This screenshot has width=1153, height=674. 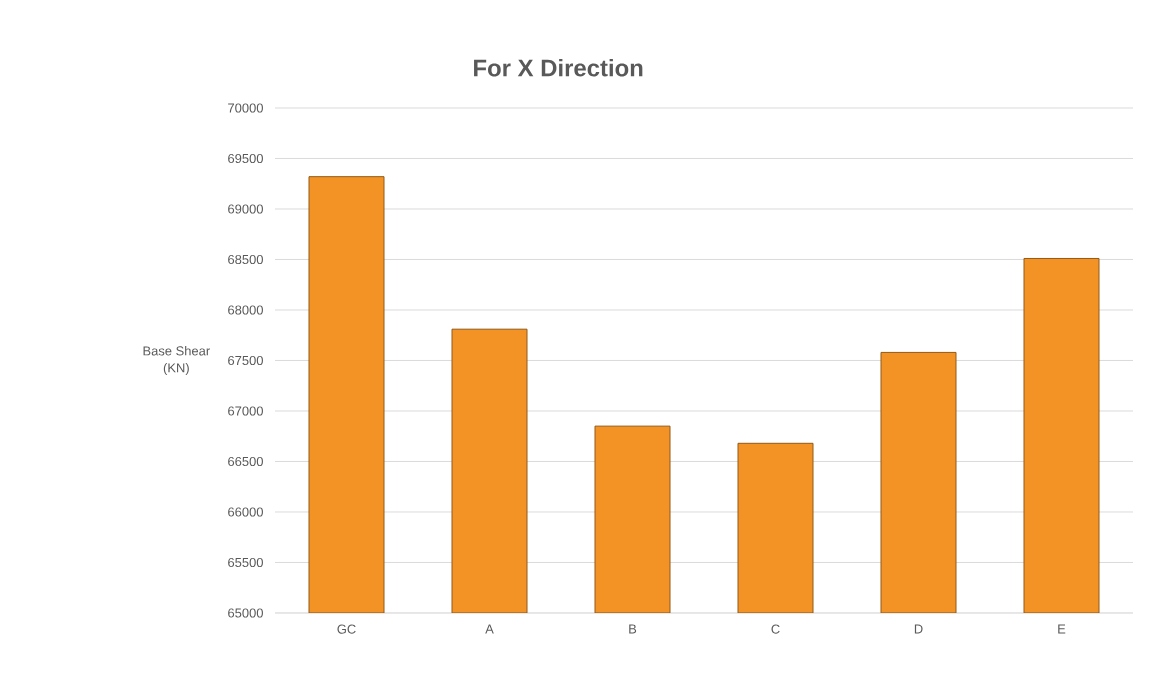 What do you see at coordinates (1062, 629) in the screenshot?
I see `x-tick-label: E` at bounding box center [1062, 629].